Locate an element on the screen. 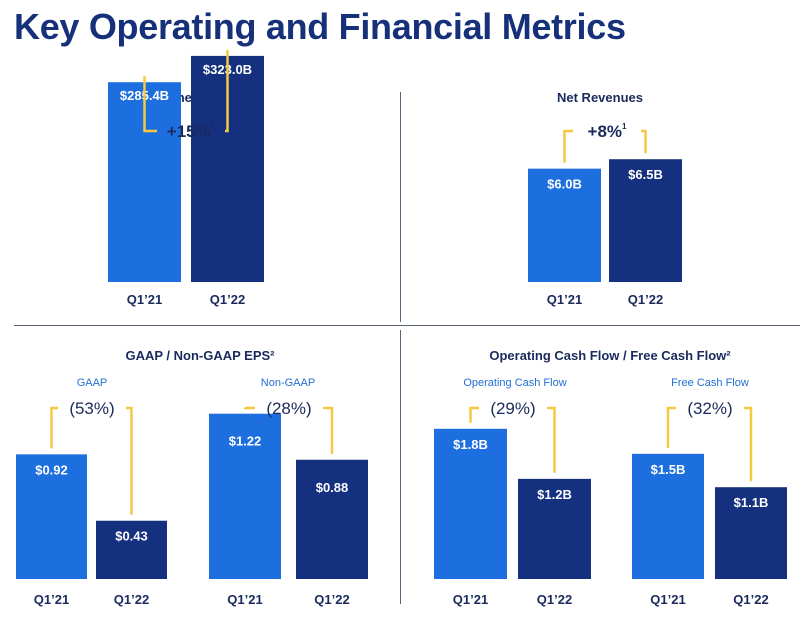 This screenshot has width=800, height=628. free_cash_flow-change-connector is located at coordinates (709, 444).